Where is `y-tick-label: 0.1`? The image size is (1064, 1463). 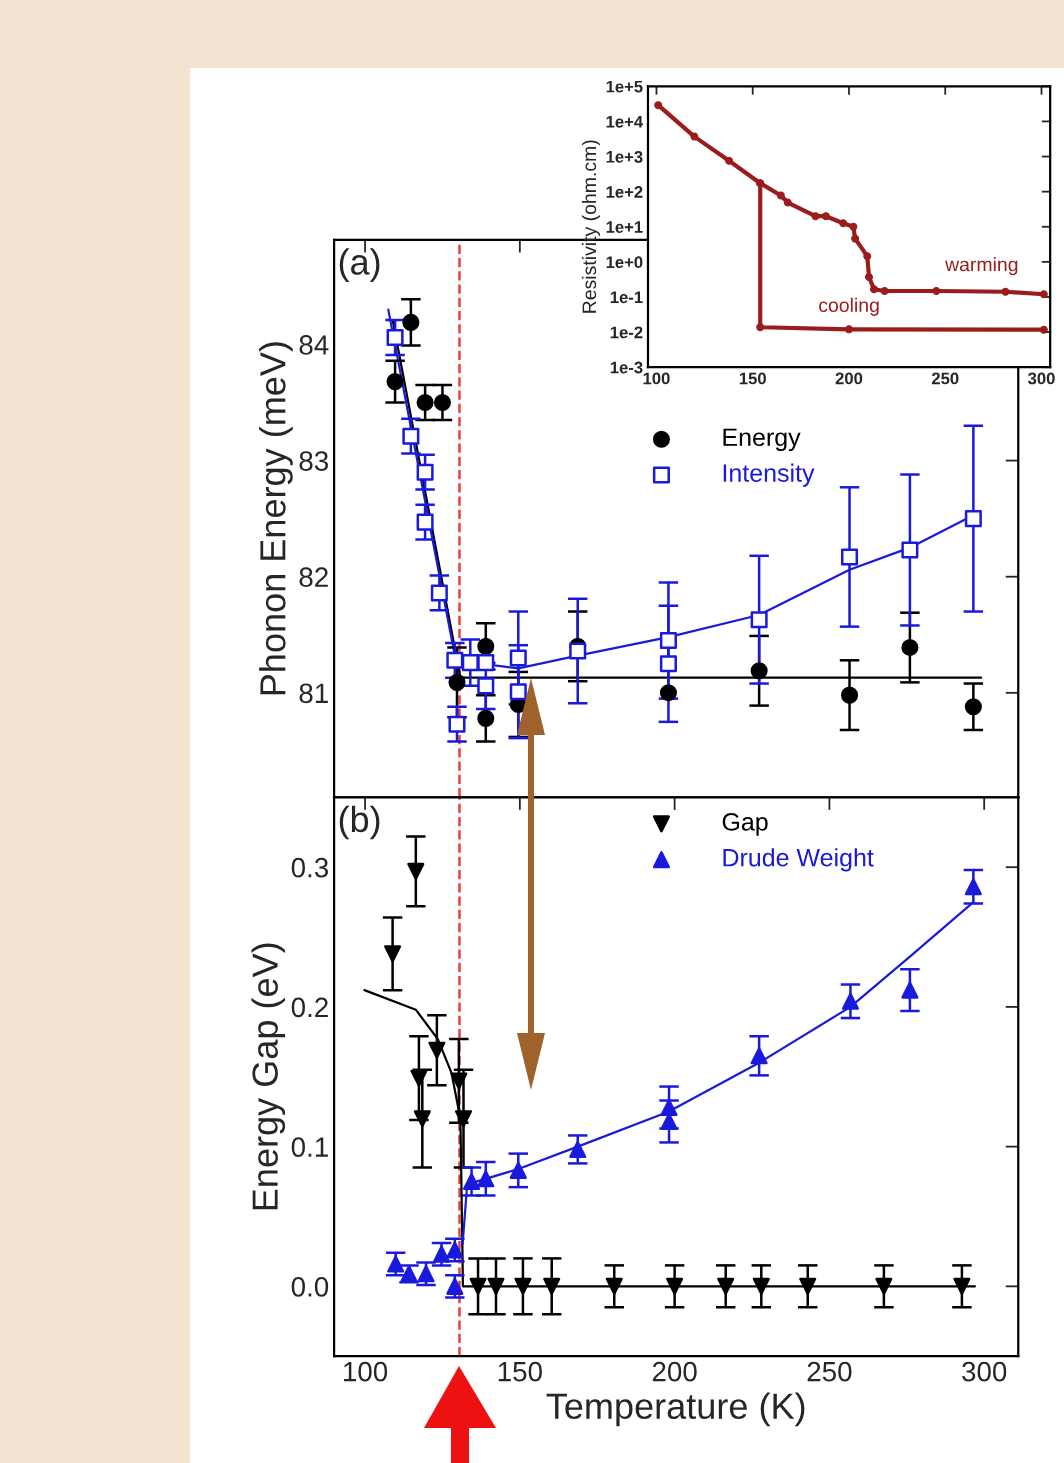 y-tick-label: 0.1 is located at coordinates (309, 1147).